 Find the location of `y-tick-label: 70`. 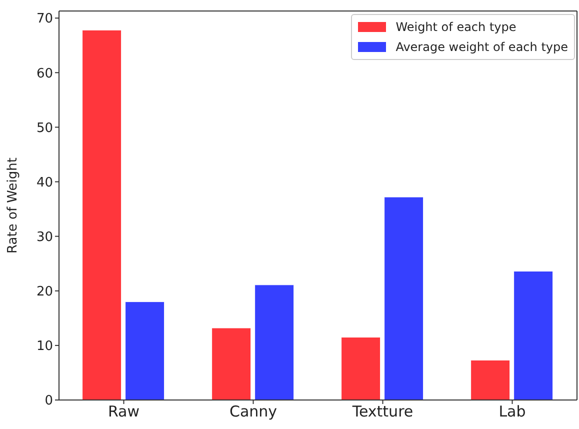

y-tick-label: 70 is located at coordinates (44, 19).